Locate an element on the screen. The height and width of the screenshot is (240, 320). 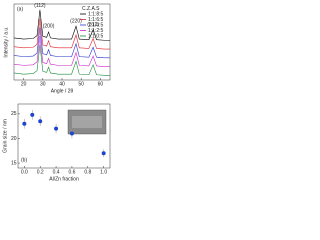
x-tick-label: 1.0 is located at coordinates (103, 172).